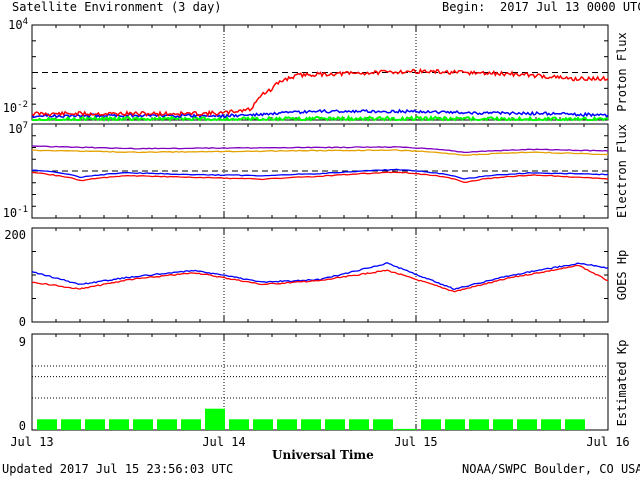 The width and height of the screenshot is (640, 480). Describe the element at coordinates (117, 7) in the screenshot. I see `plot-title: Satellite Environment (3 day)` at that location.